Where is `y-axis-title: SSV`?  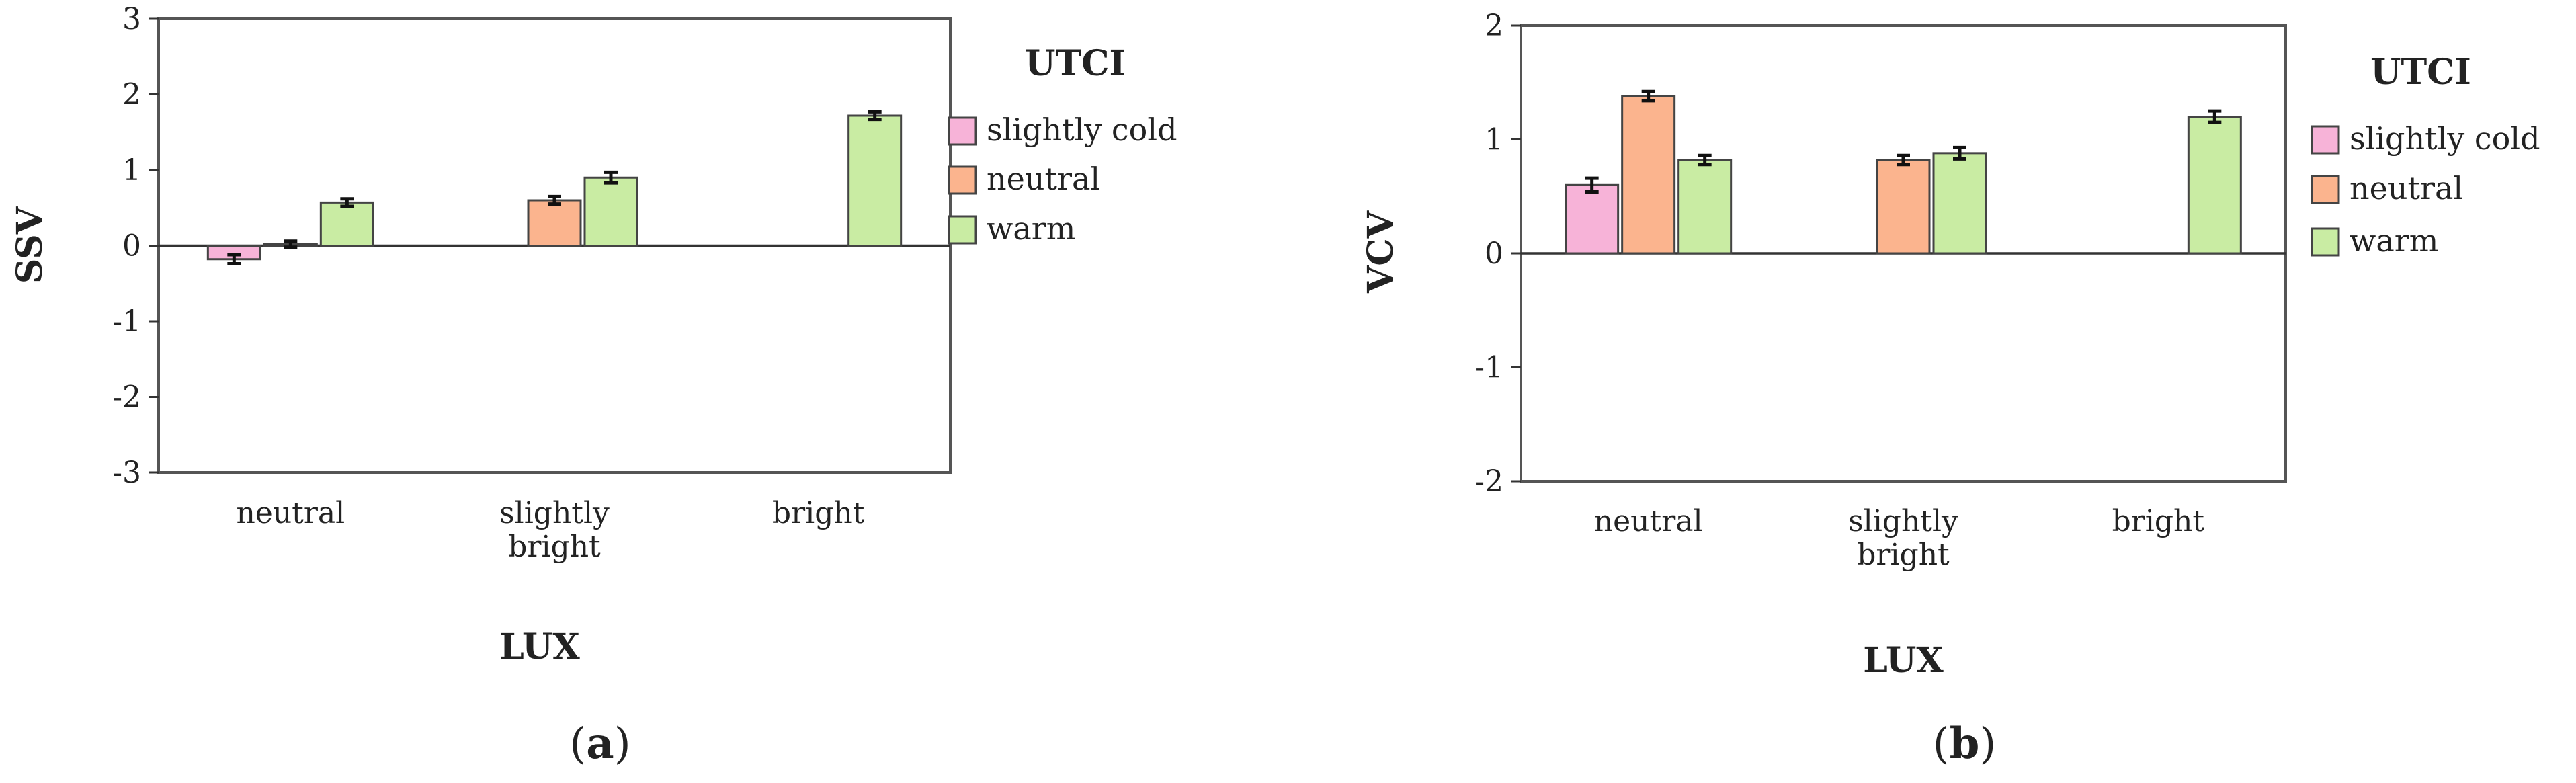
y-axis-title: SSV is located at coordinates (29, 245).